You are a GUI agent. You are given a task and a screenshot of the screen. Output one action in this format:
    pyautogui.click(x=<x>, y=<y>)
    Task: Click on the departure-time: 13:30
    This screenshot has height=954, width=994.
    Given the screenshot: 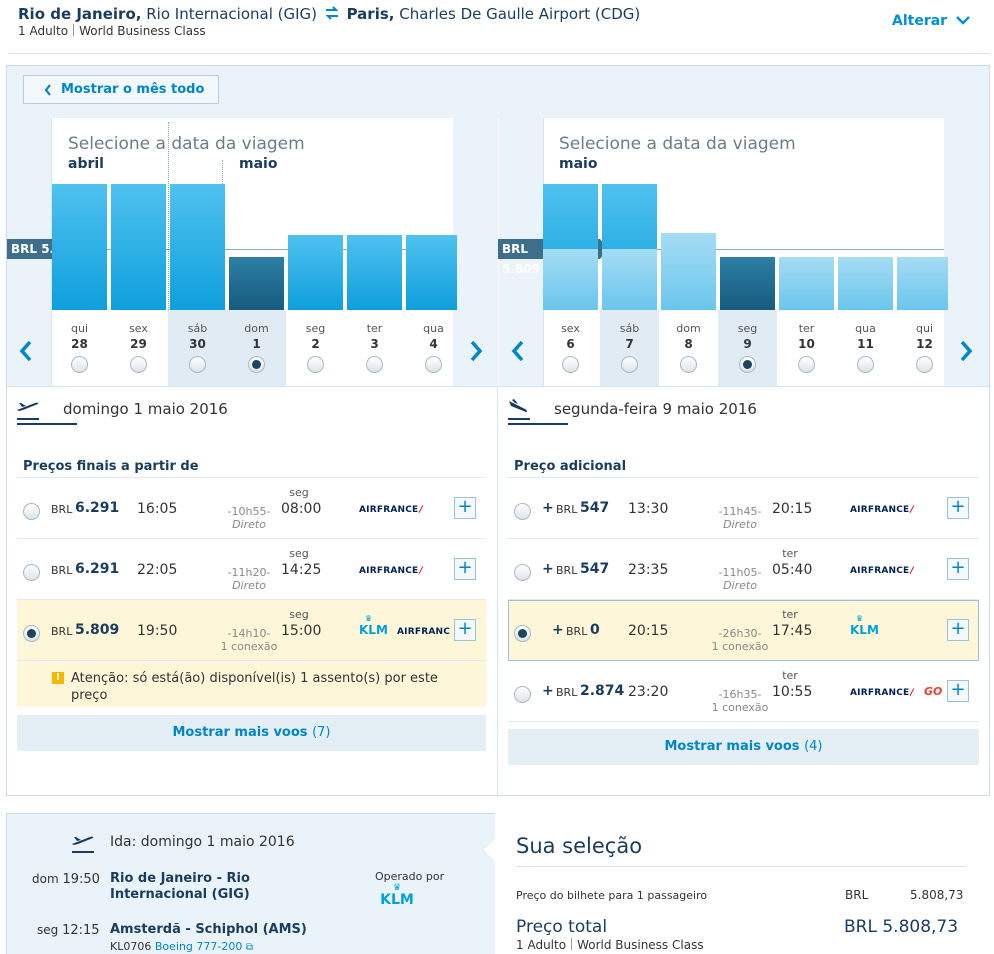 What is the action you would take?
    pyautogui.click(x=648, y=509)
    